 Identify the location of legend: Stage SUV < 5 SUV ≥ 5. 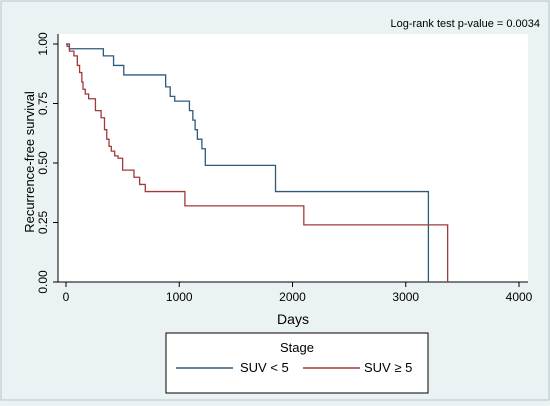
(297, 363).